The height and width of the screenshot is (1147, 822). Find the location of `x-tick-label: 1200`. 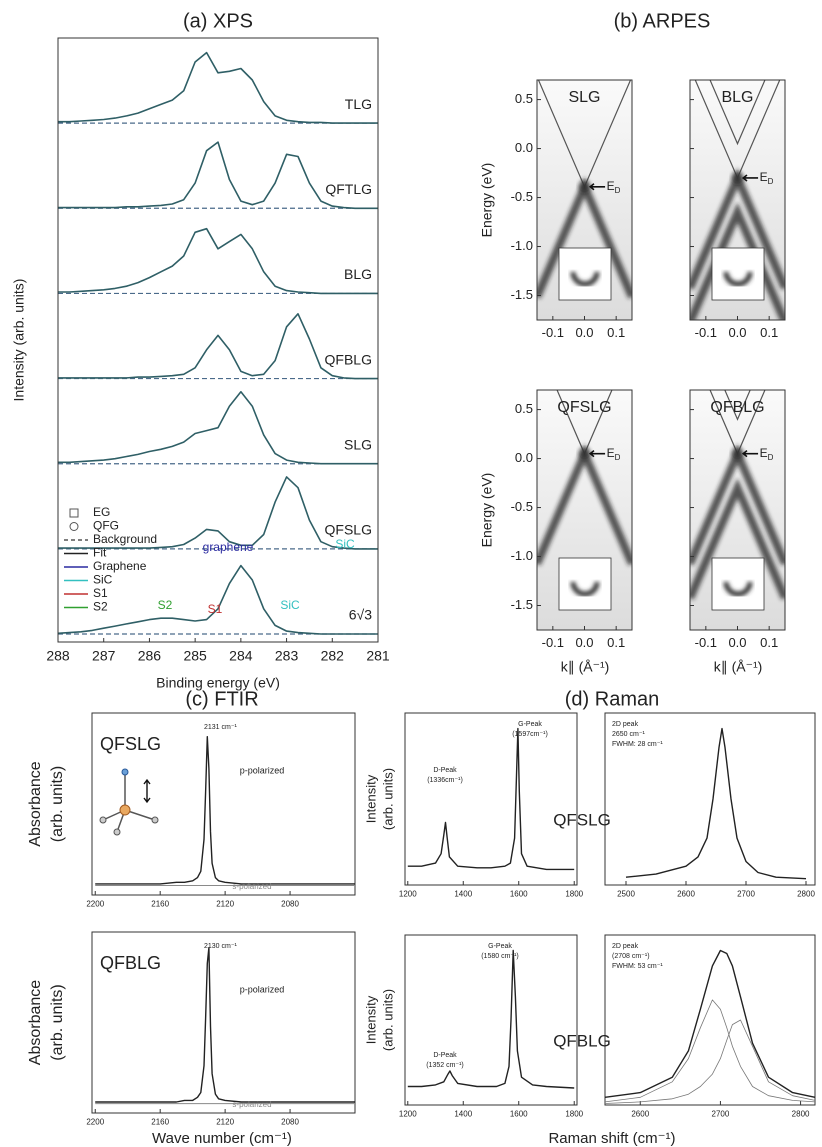

x-tick-label: 1200 is located at coordinates (408, 1113).